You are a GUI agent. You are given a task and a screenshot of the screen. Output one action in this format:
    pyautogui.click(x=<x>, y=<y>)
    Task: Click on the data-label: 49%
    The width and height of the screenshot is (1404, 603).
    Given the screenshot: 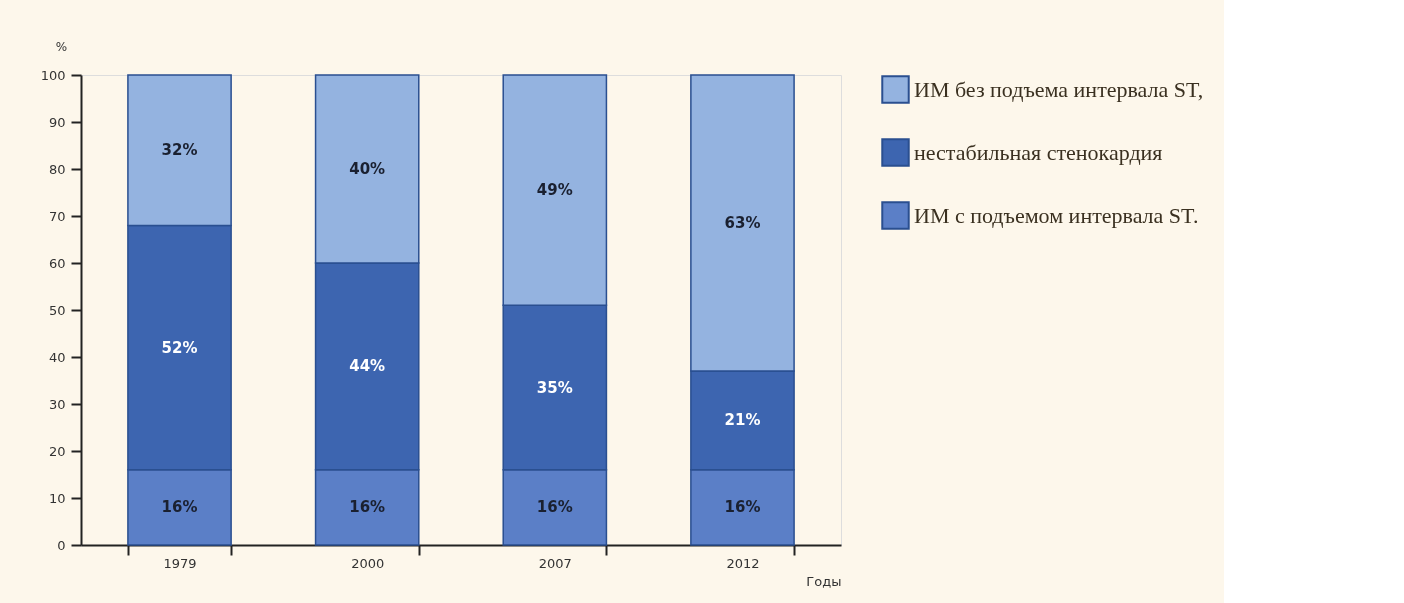 What is the action you would take?
    pyautogui.click(x=554, y=190)
    